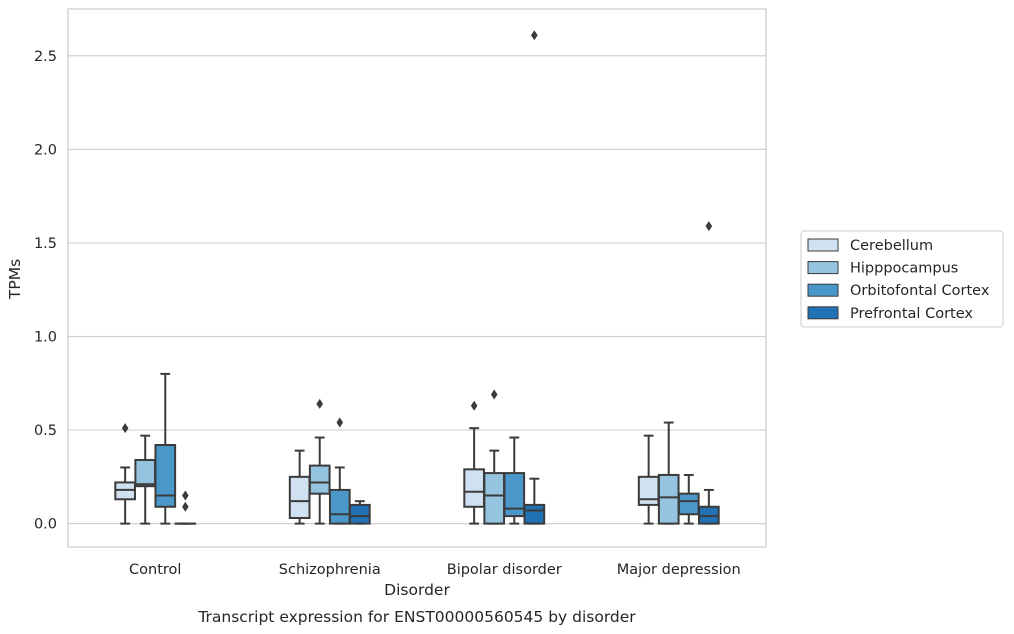  What do you see at coordinates (891, 246) in the screenshot?
I see `legend-label: Cerebellum` at bounding box center [891, 246].